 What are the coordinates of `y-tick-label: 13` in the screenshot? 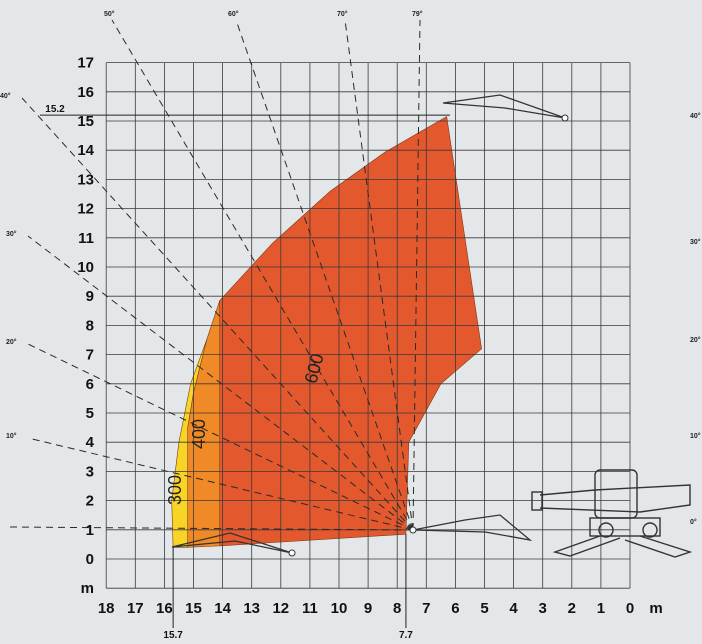 It's located at (85, 179).